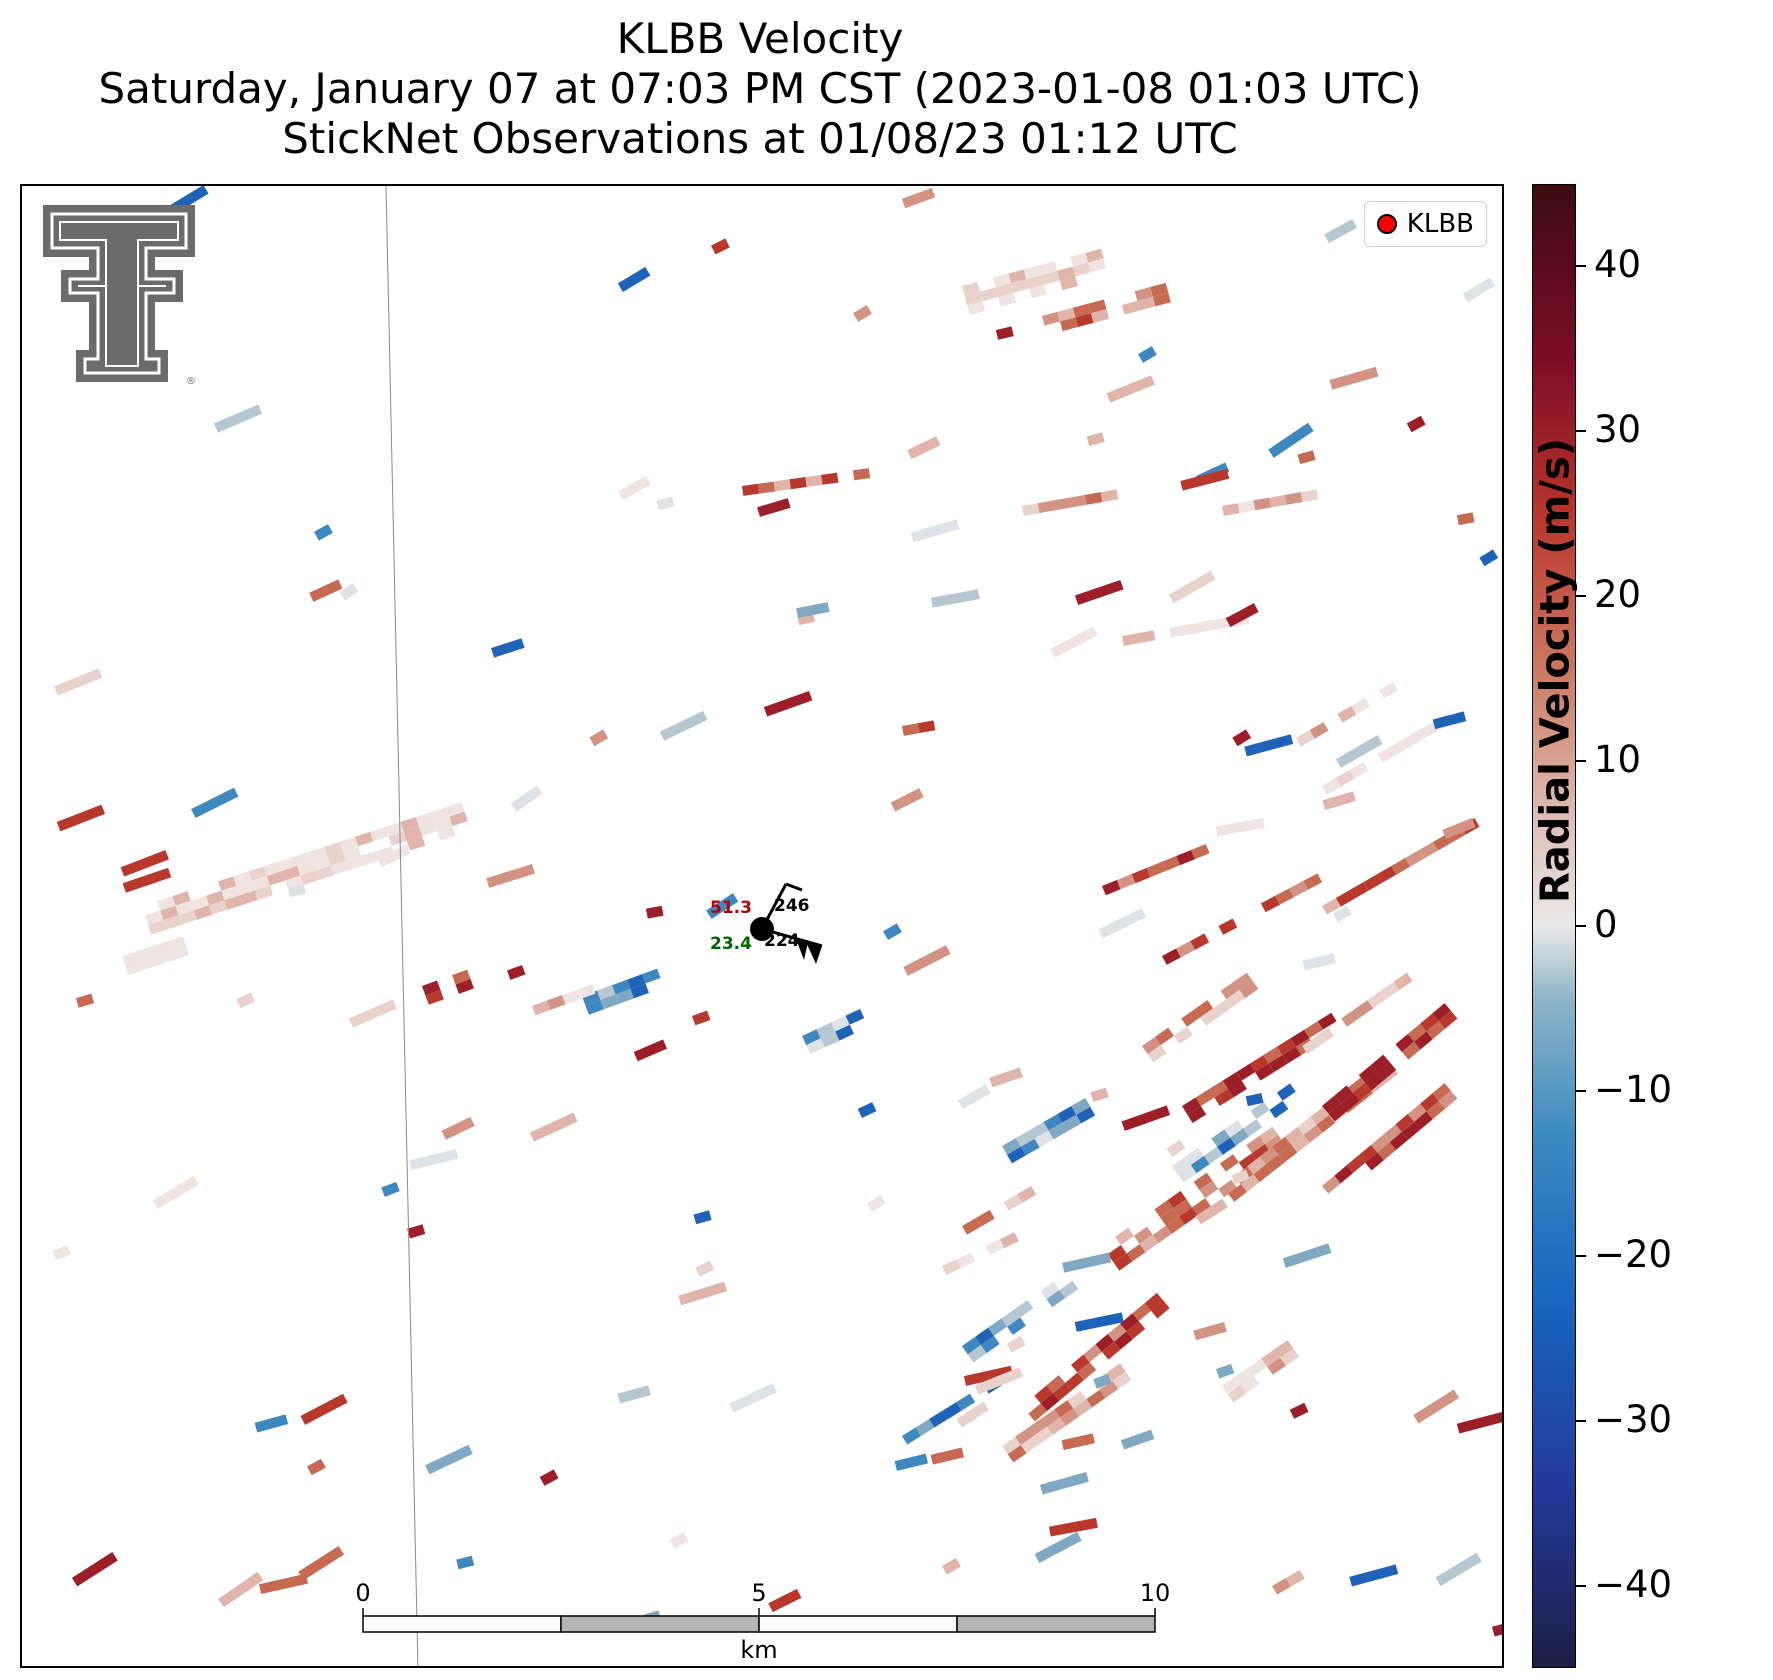  I want to click on county-boundary-line, so click(402, 926).